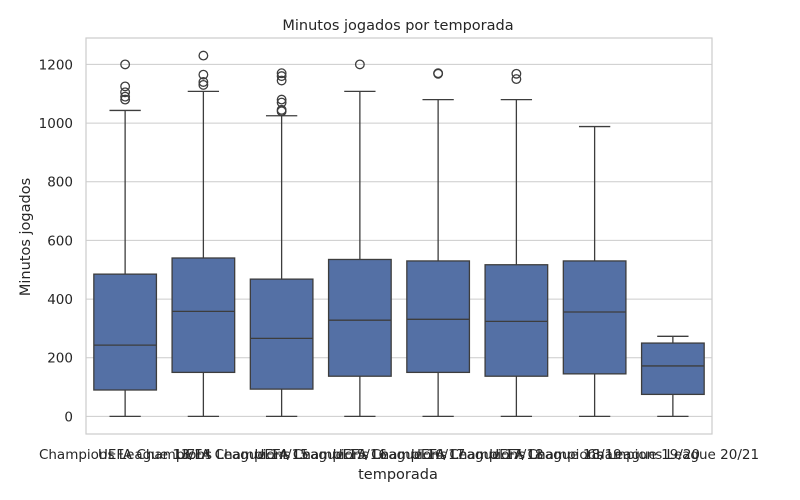 This screenshot has height=500, width=800. Describe the element at coordinates (438, 455) in the screenshot. I see `x-tick-label: UEFA Champions League 17/18` at that location.